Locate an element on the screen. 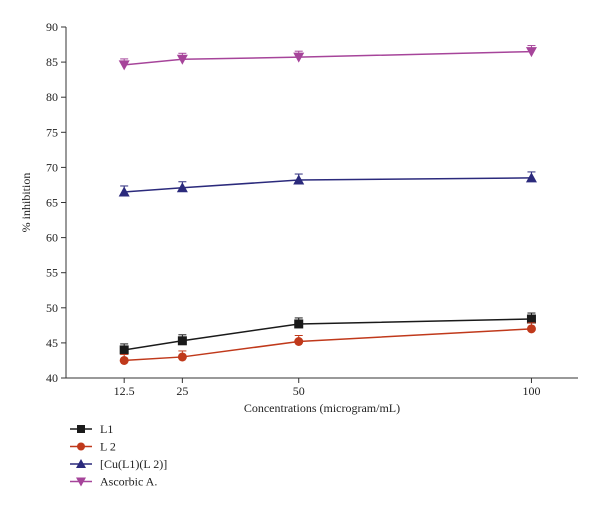 This screenshot has height=510, width=600. y-tick-label: 60 is located at coordinates (52, 238).